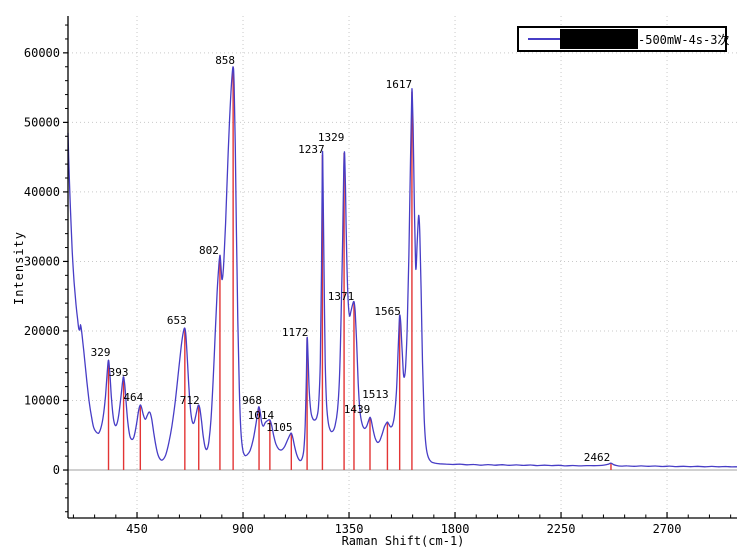 Image resolution: width=754 pixels, height=555 pixels. What do you see at coordinates (597, 457) in the screenshot?
I see `peak-label: 2462` at bounding box center [597, 457].